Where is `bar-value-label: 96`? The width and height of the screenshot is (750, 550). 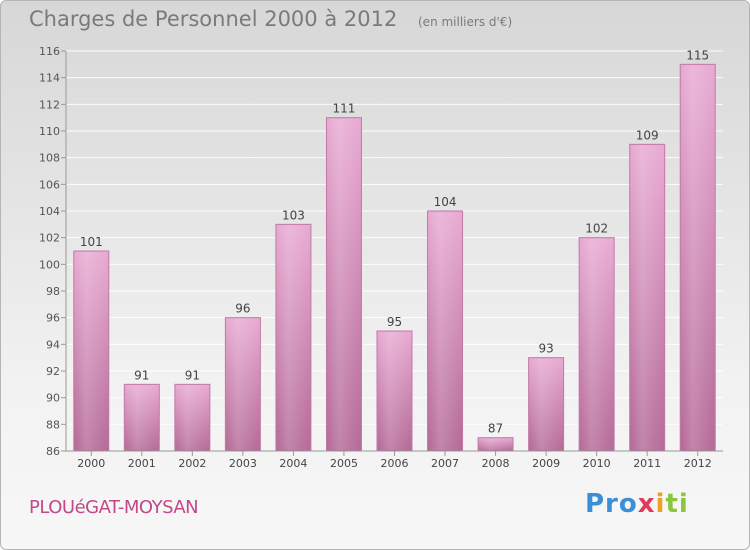 bar-value-label: 96 is located at coordinates (242, 309).